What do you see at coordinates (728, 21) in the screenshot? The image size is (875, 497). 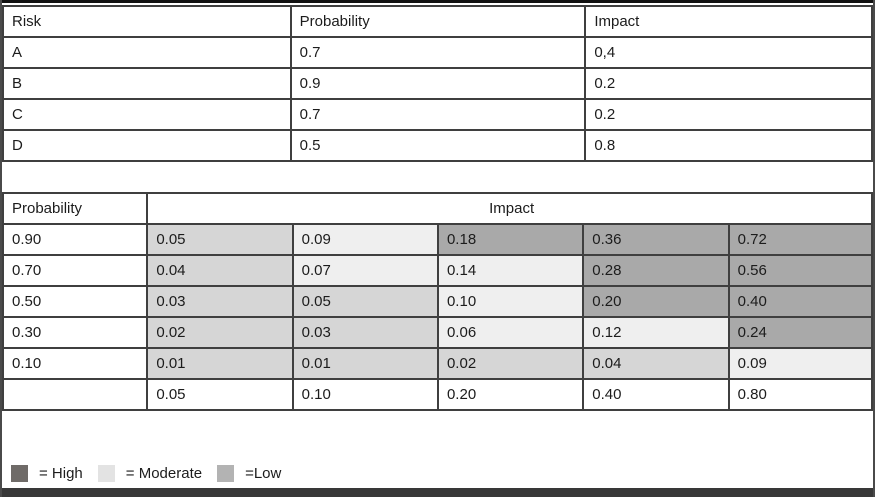 I see `impact-column-header: Impact` at bounding box center [728, 21].